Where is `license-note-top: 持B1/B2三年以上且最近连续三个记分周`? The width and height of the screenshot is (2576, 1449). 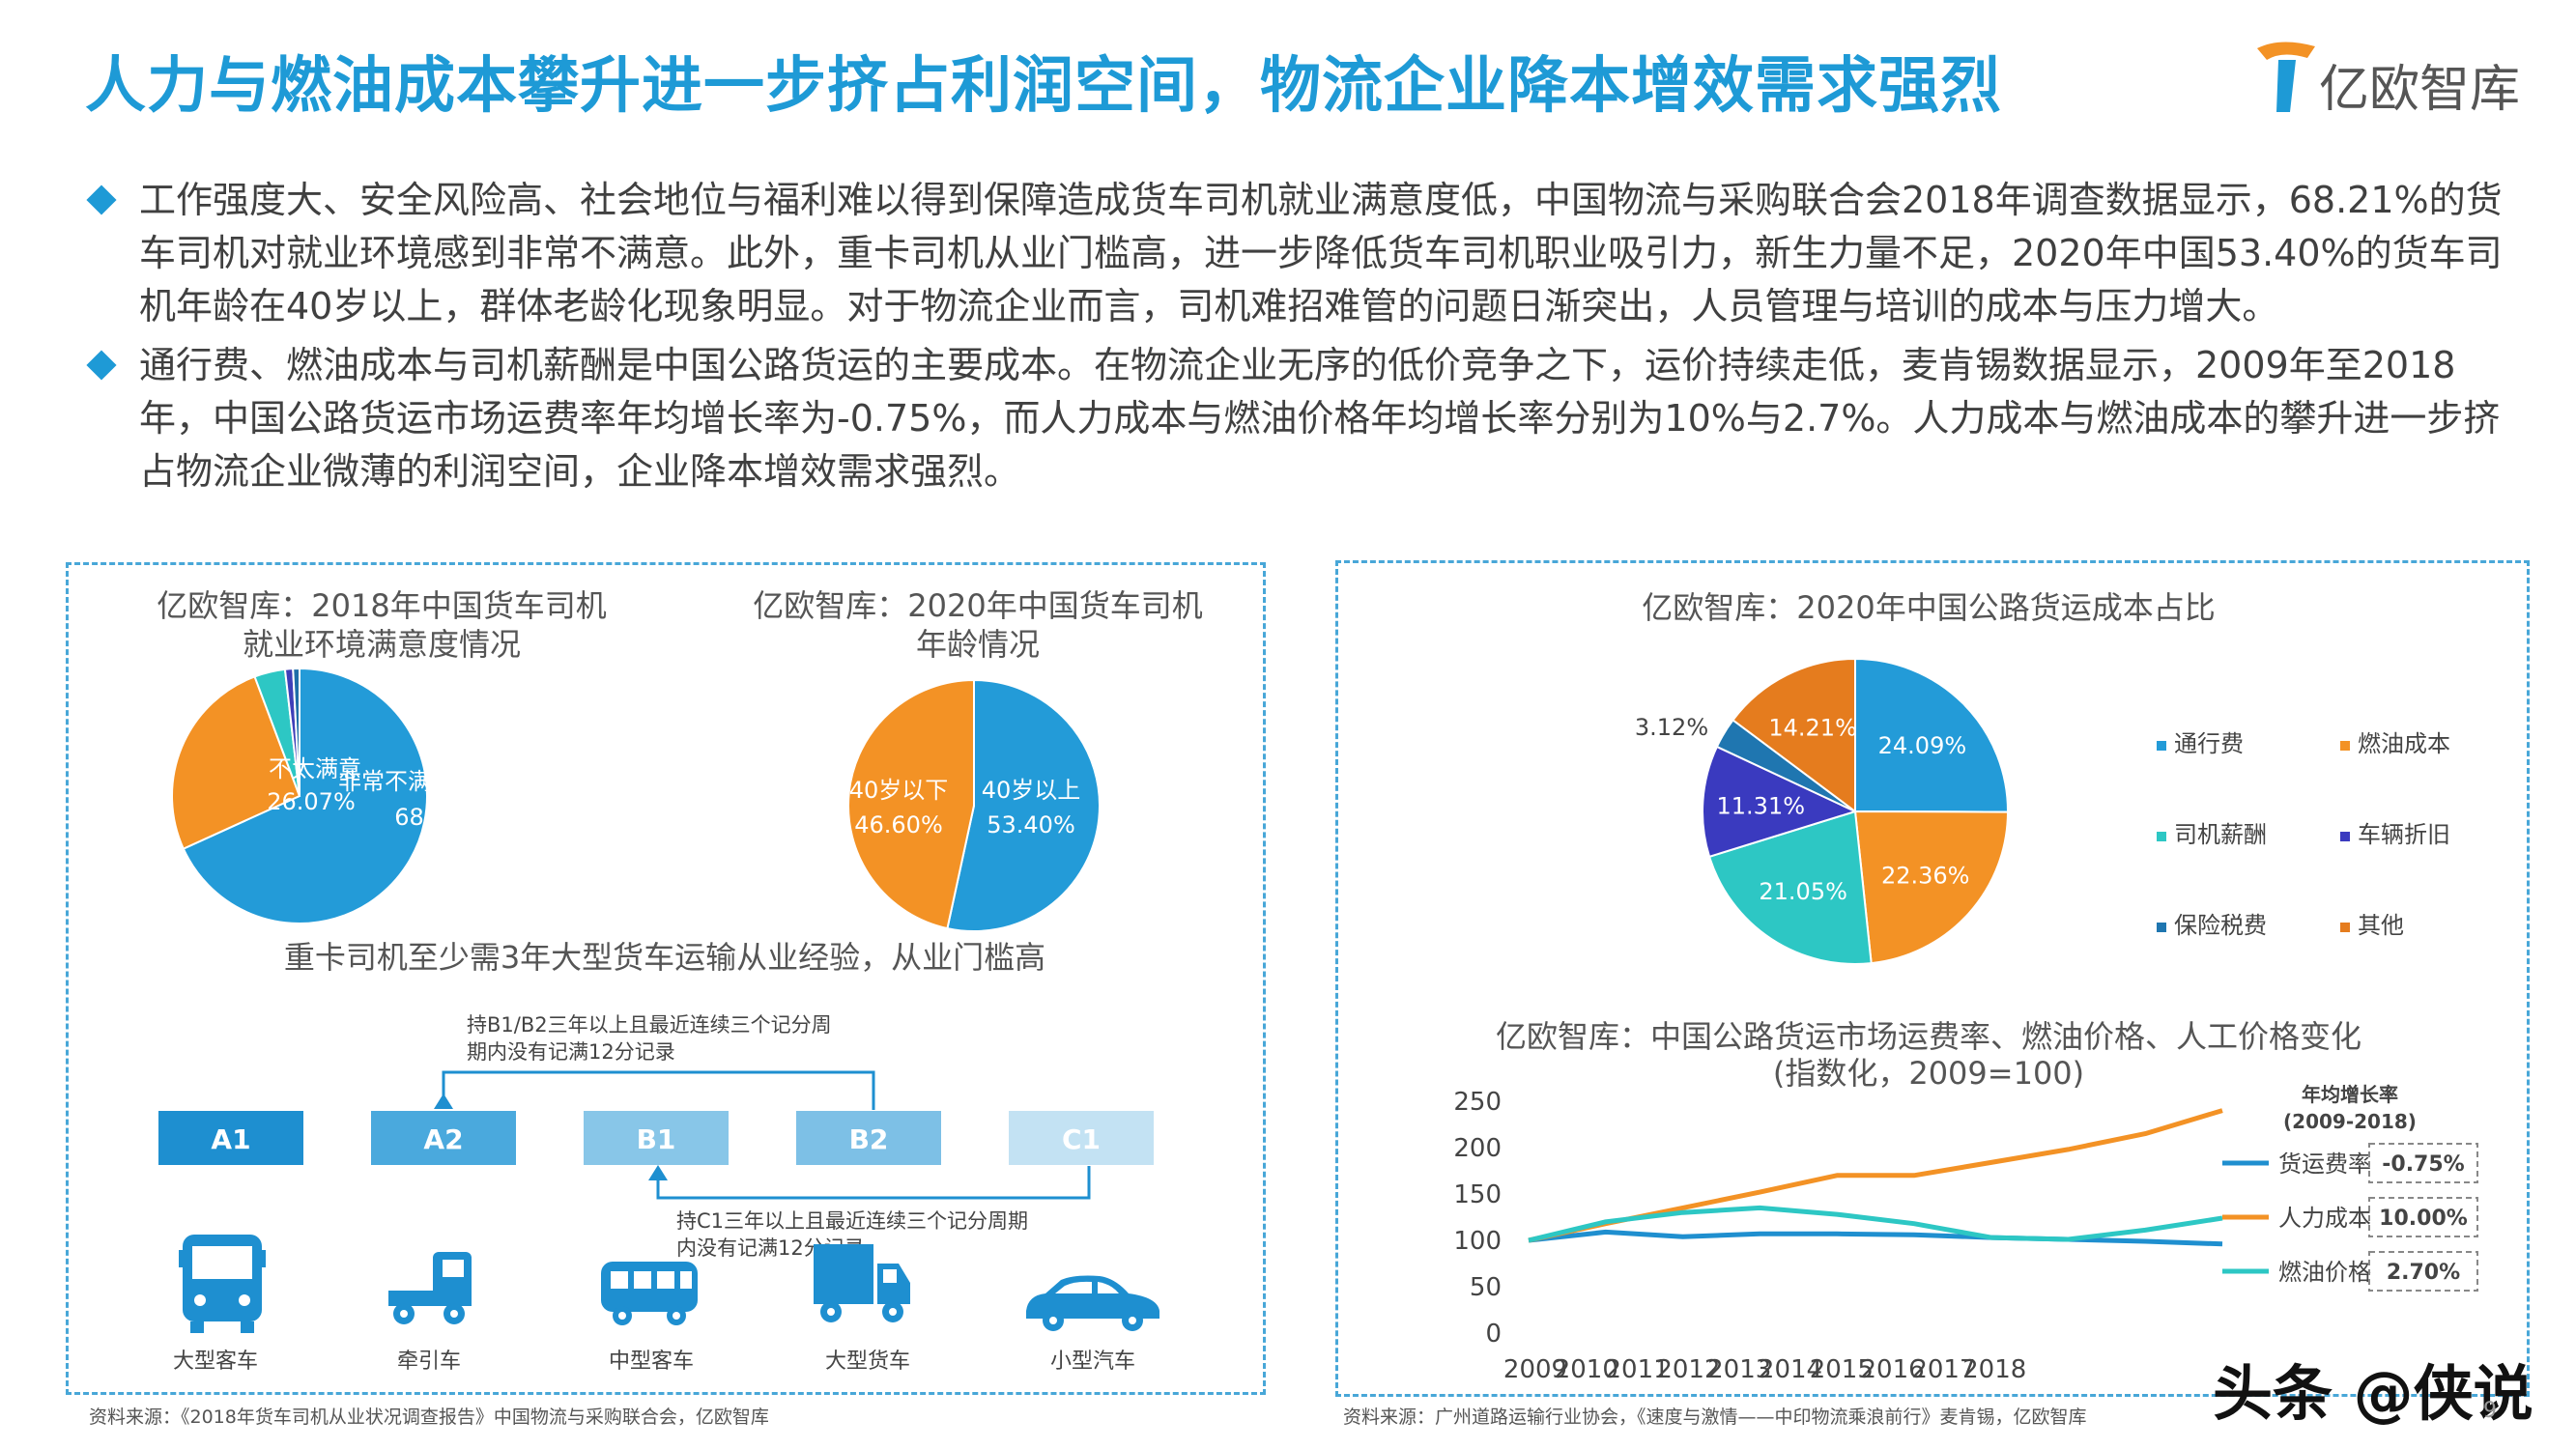 license-note-top: 持B1/B2三年以上且最近连续三个记分周 is located at coordinates (649, 1025).